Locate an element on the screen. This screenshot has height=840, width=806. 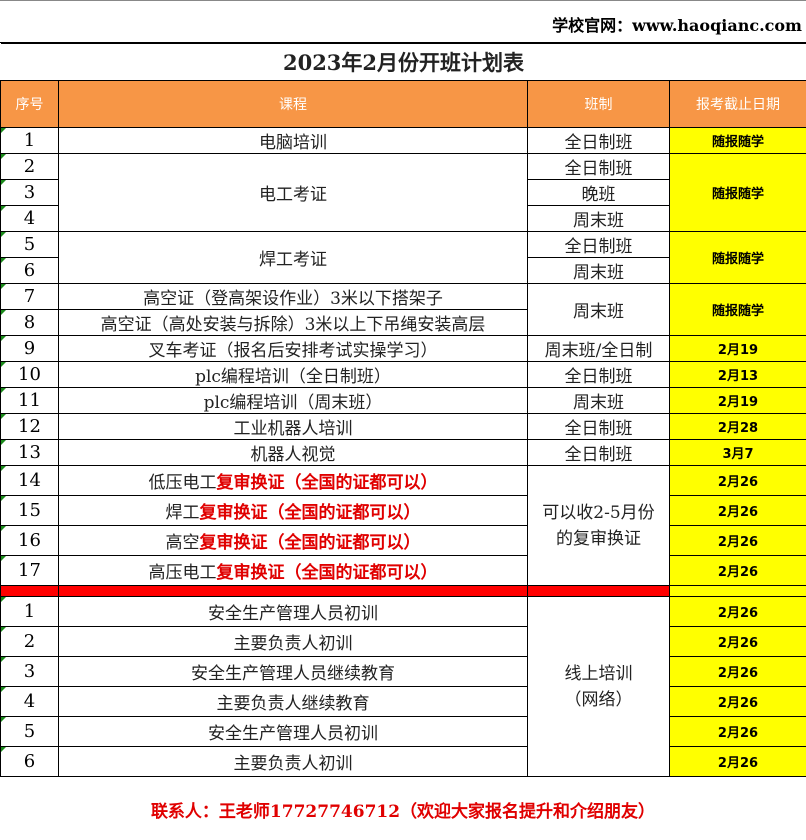
contact-info: 联系人：王老师17727746712（欢迎大家报名提升和介绍朋友） is located at coordinates (403, 808).